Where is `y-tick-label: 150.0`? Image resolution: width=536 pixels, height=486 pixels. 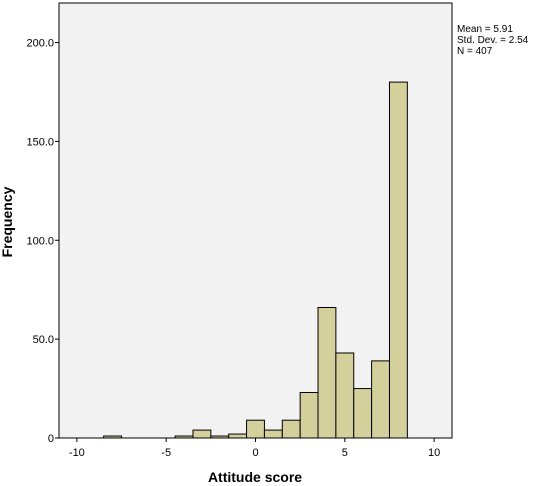 y-tick-label: 150.0 is located at coordinates (40, 142).